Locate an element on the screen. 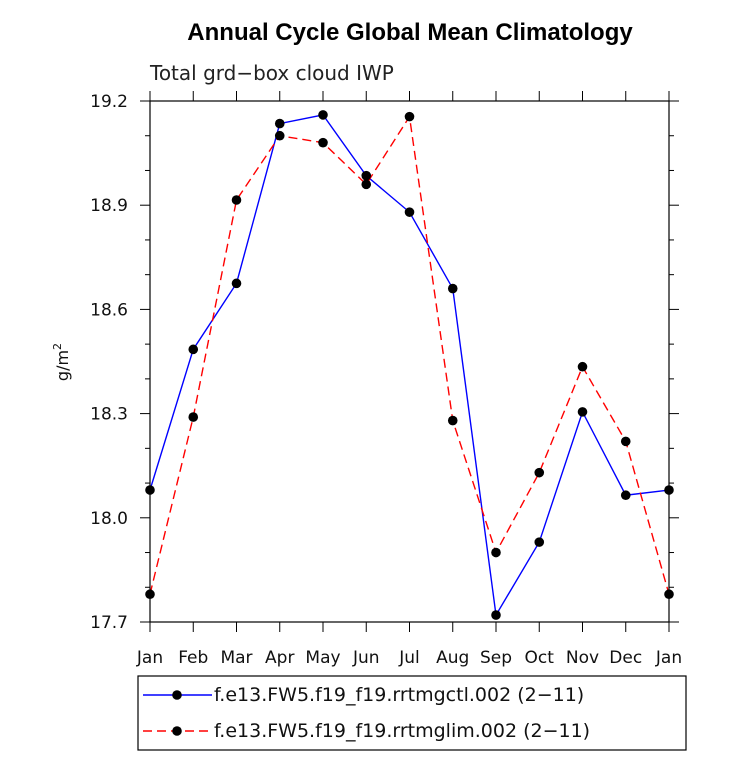  x-tick-label: Apr is located at coordinates (279, 658).